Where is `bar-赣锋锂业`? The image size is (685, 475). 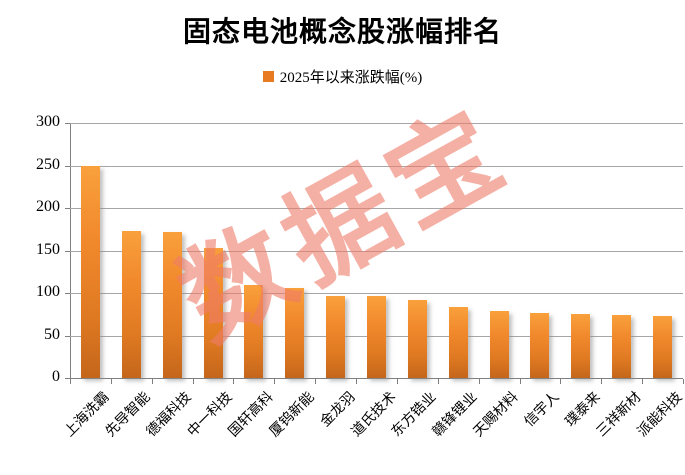
bar-赣锋锂业 is located at coordinates (458, 342).